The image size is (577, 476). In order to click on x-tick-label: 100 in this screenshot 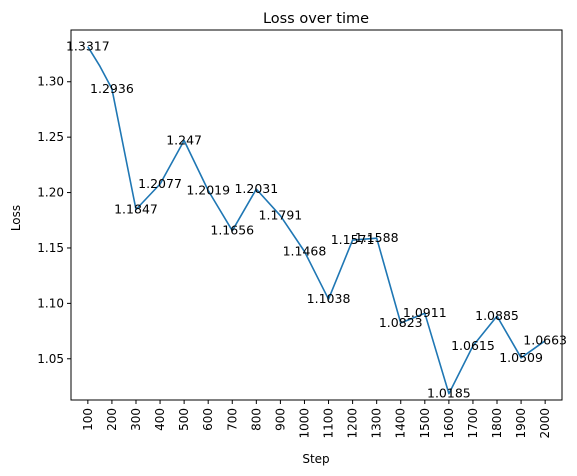, I will do `click(88, 419)`.